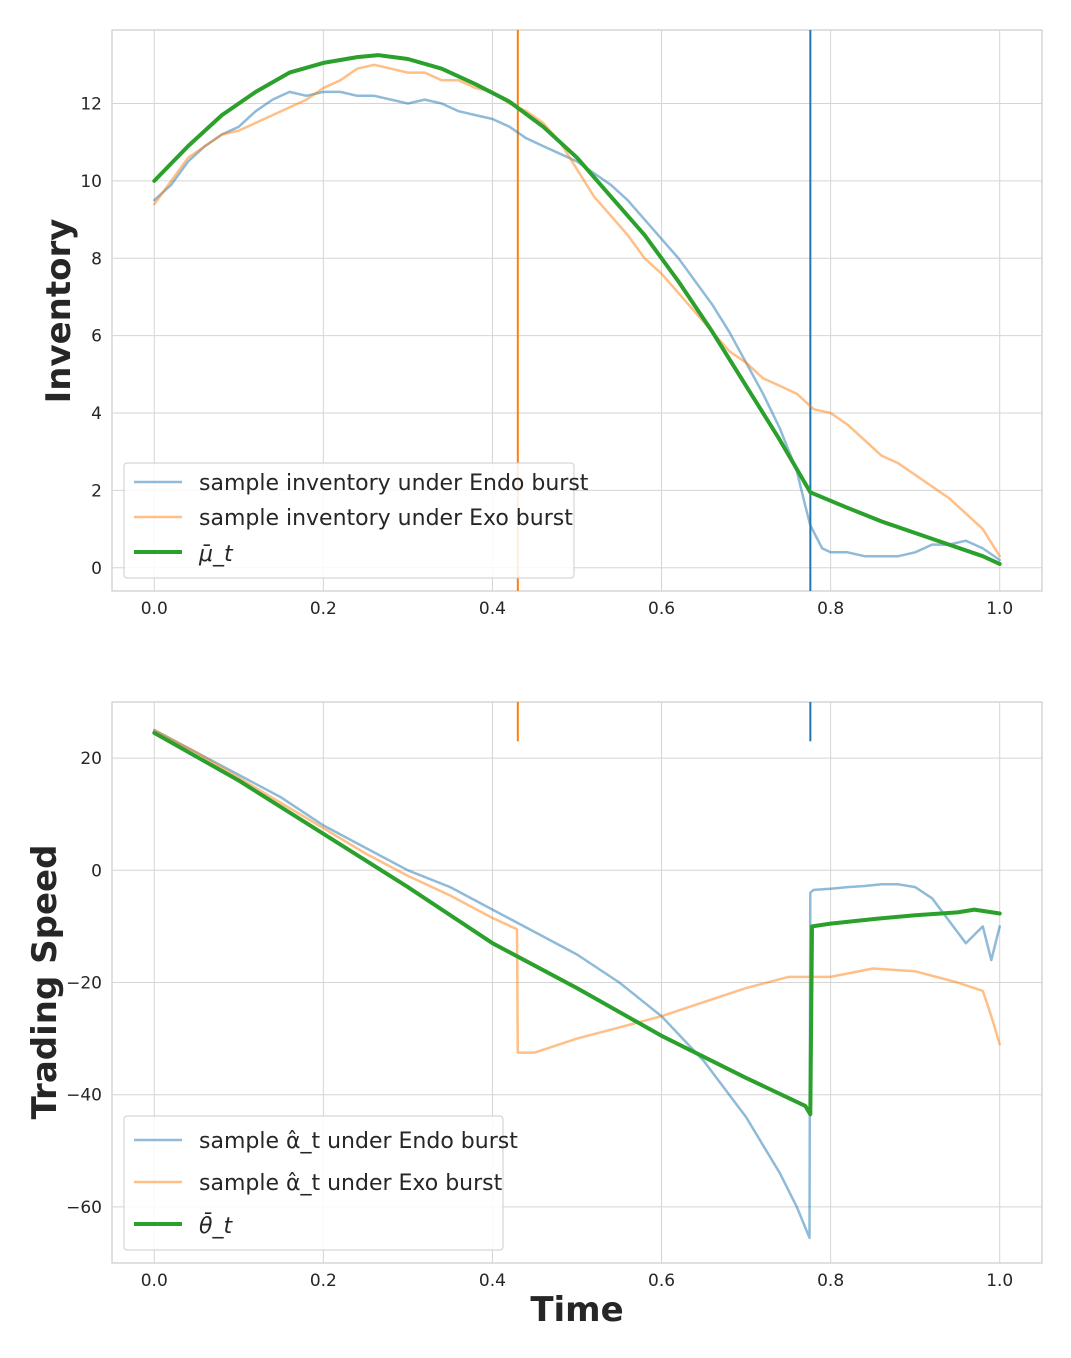 Image resolution: width=1071 pixels, height=1358 pixels. Describe the element at coordinates (96, 259) in the screenshot. I see `inventory-y-tick-label: 8` at that location.